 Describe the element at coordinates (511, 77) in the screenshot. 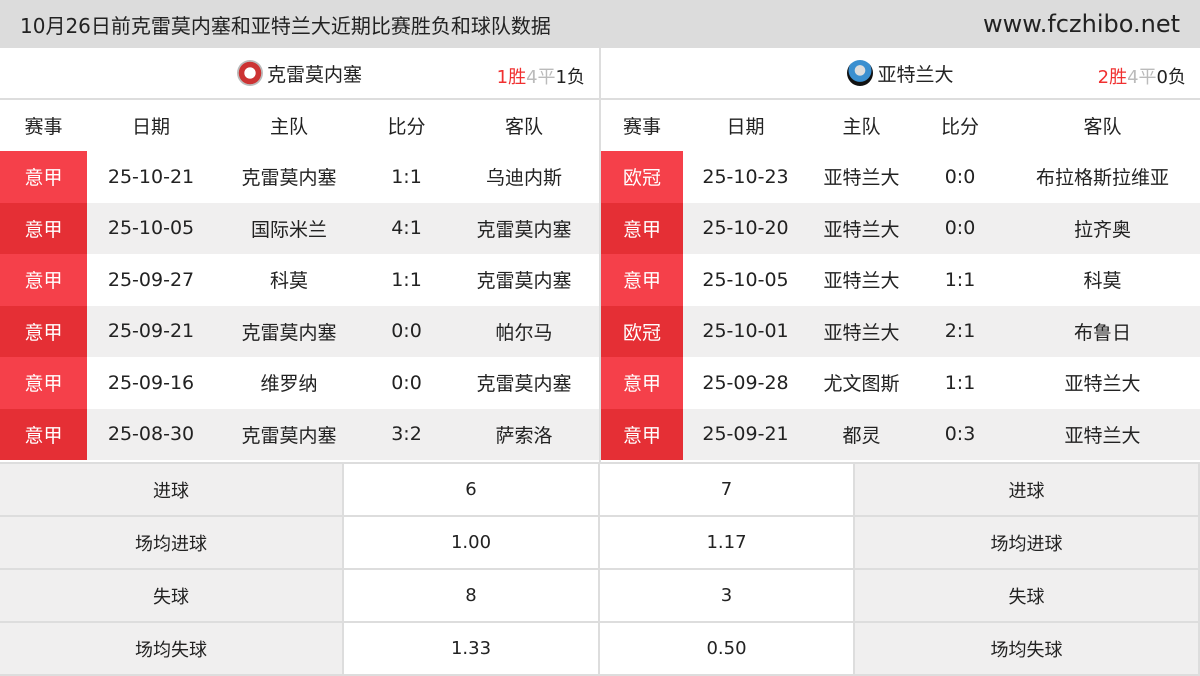

I see `wins: 1胜` at that location.